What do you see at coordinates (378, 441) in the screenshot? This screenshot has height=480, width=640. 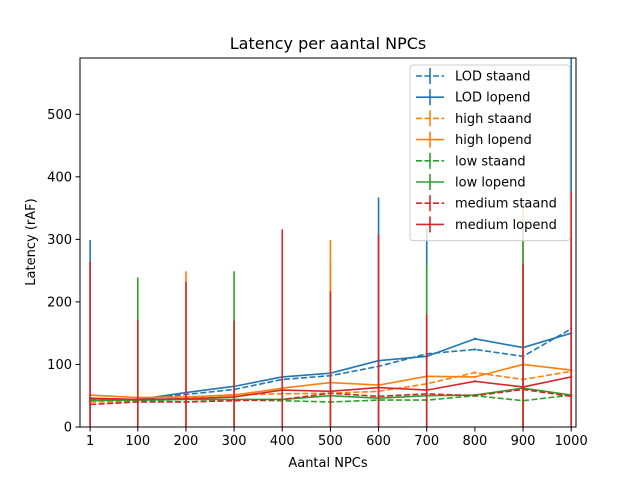 I see `x-tick-label: 600` at bounding box center [378, 441].